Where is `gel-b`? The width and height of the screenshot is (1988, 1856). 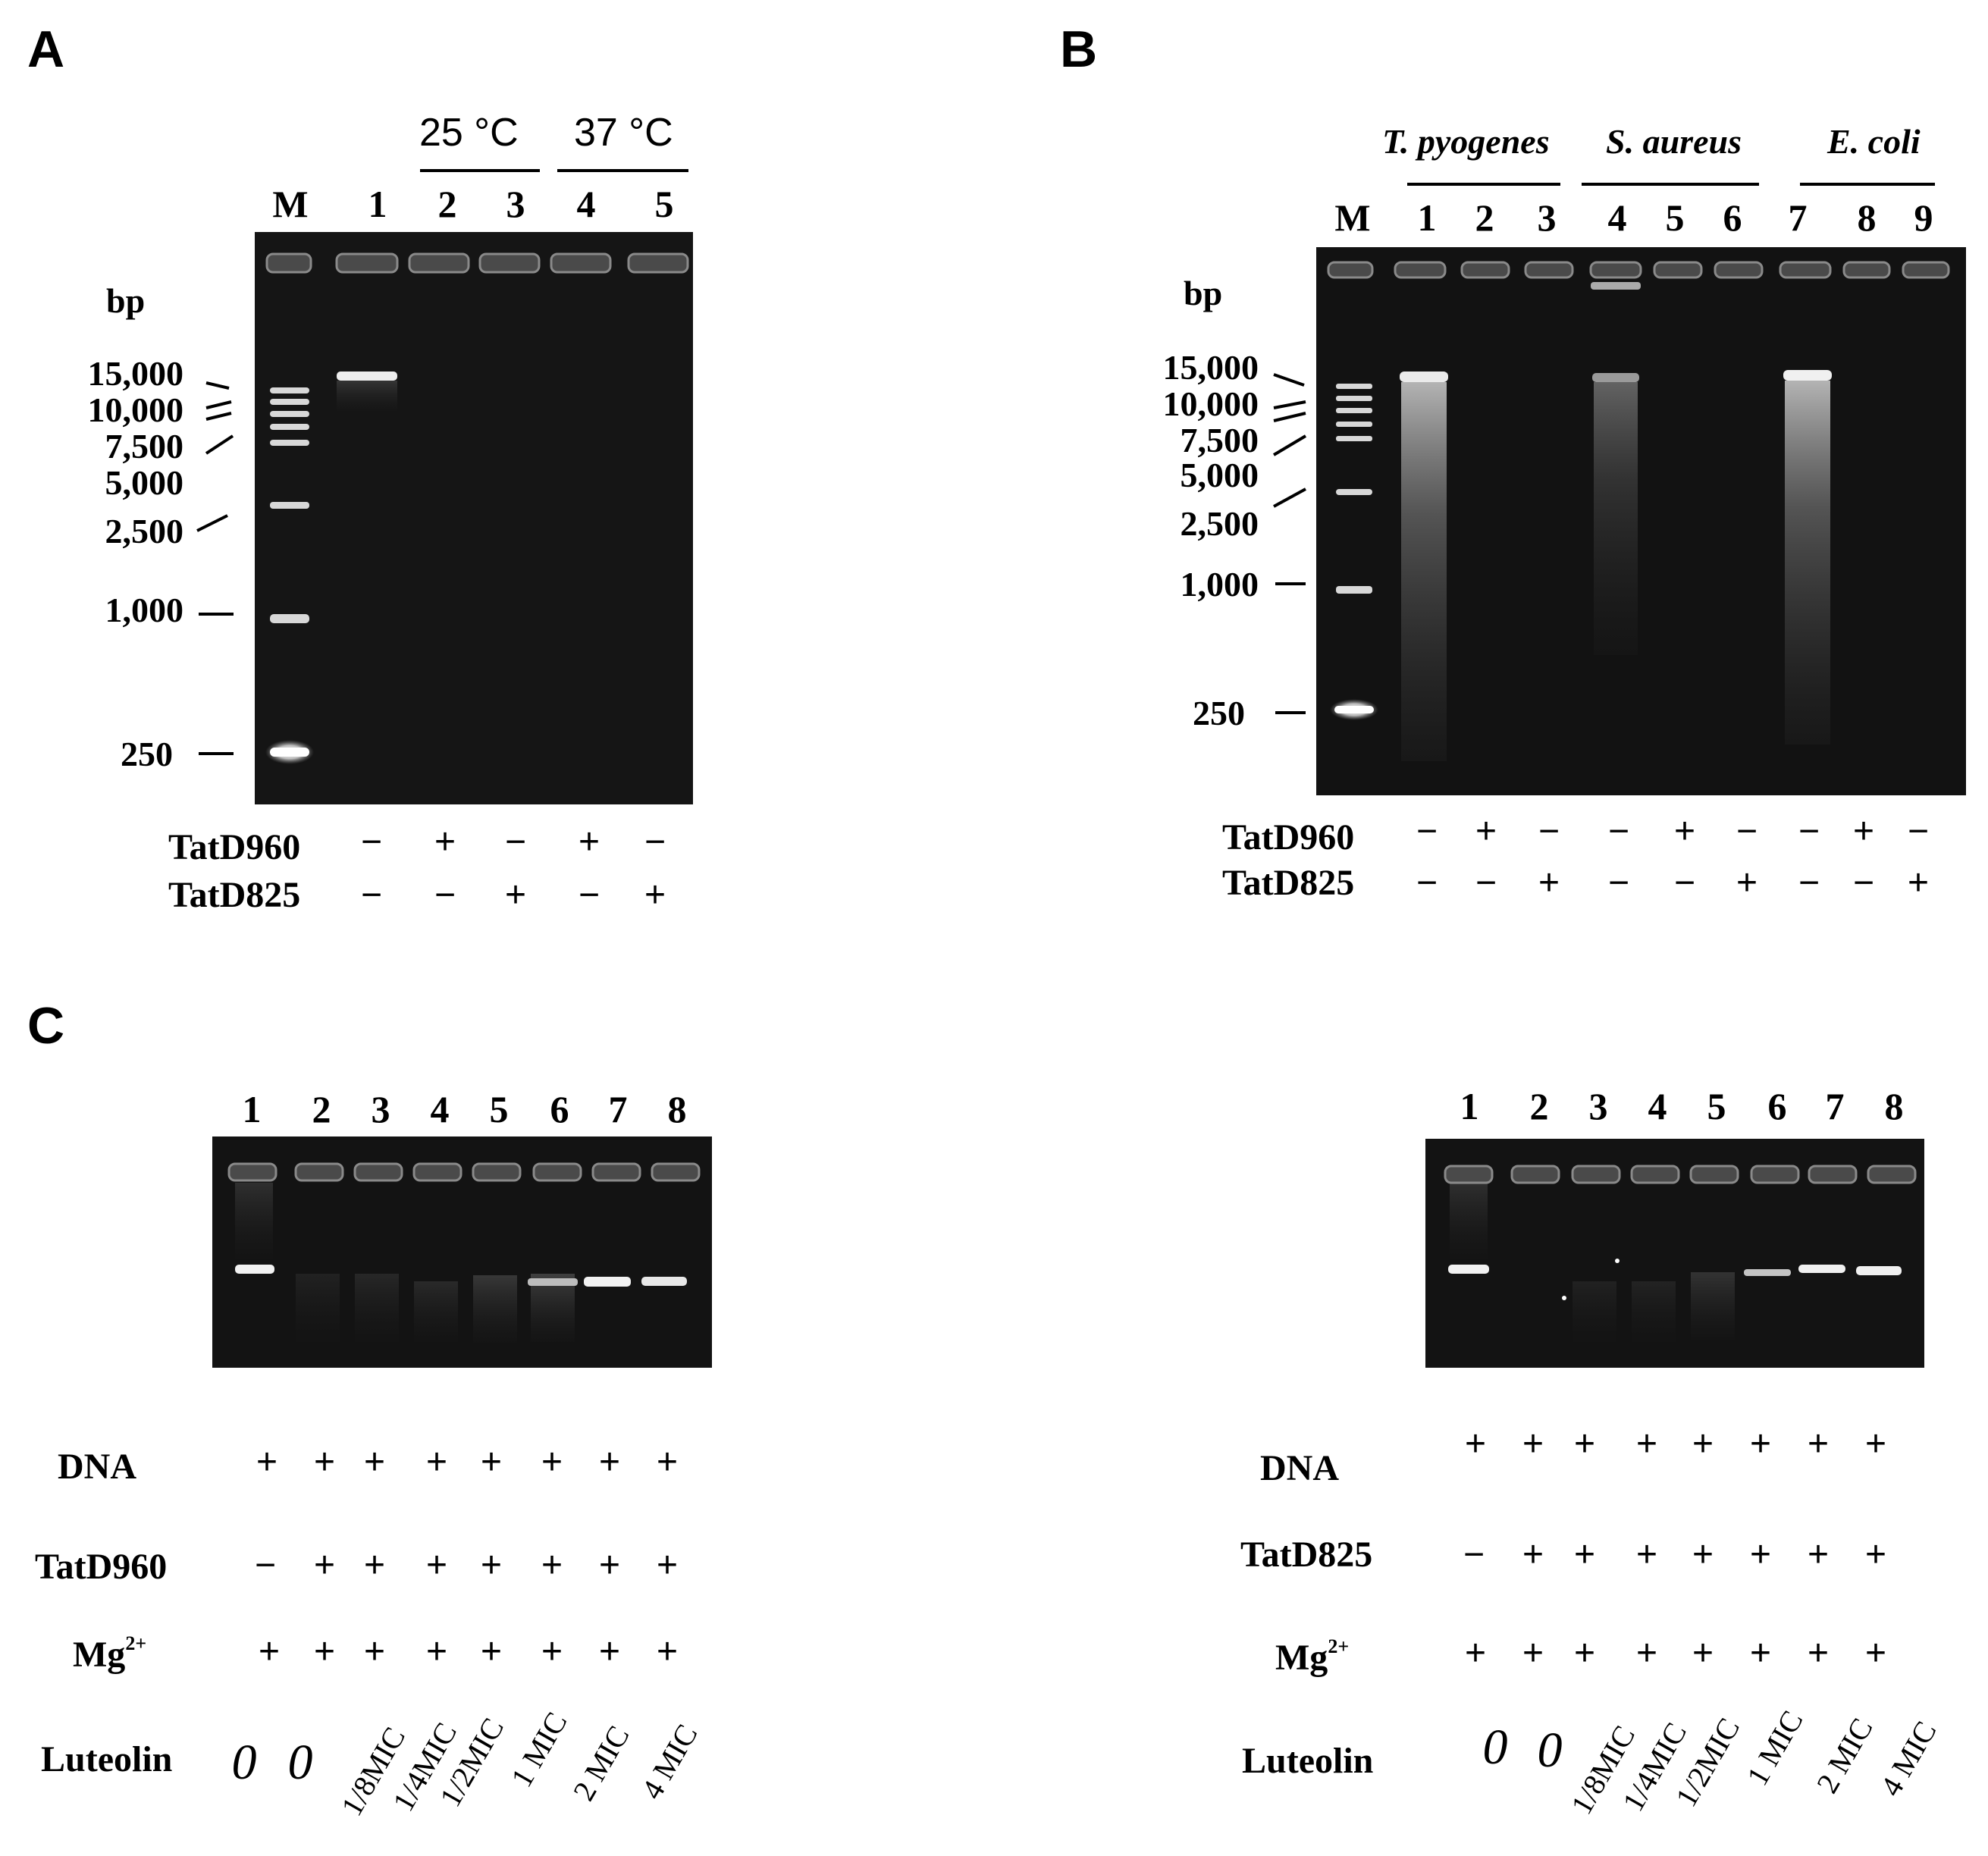 gel-b is located at coordinates (1641, 521).